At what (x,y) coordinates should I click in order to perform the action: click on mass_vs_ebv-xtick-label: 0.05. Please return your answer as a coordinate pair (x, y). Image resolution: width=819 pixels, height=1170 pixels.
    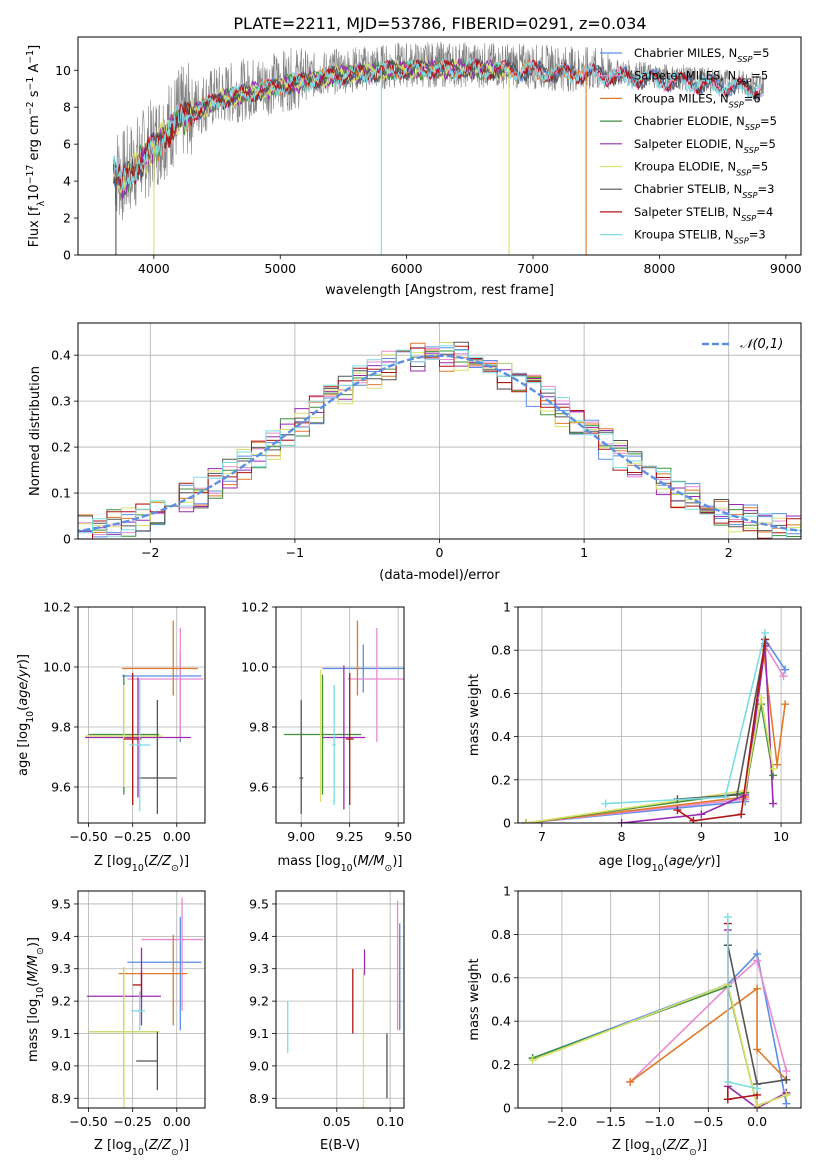
    Looking at the image, I should click on (337, 1121).